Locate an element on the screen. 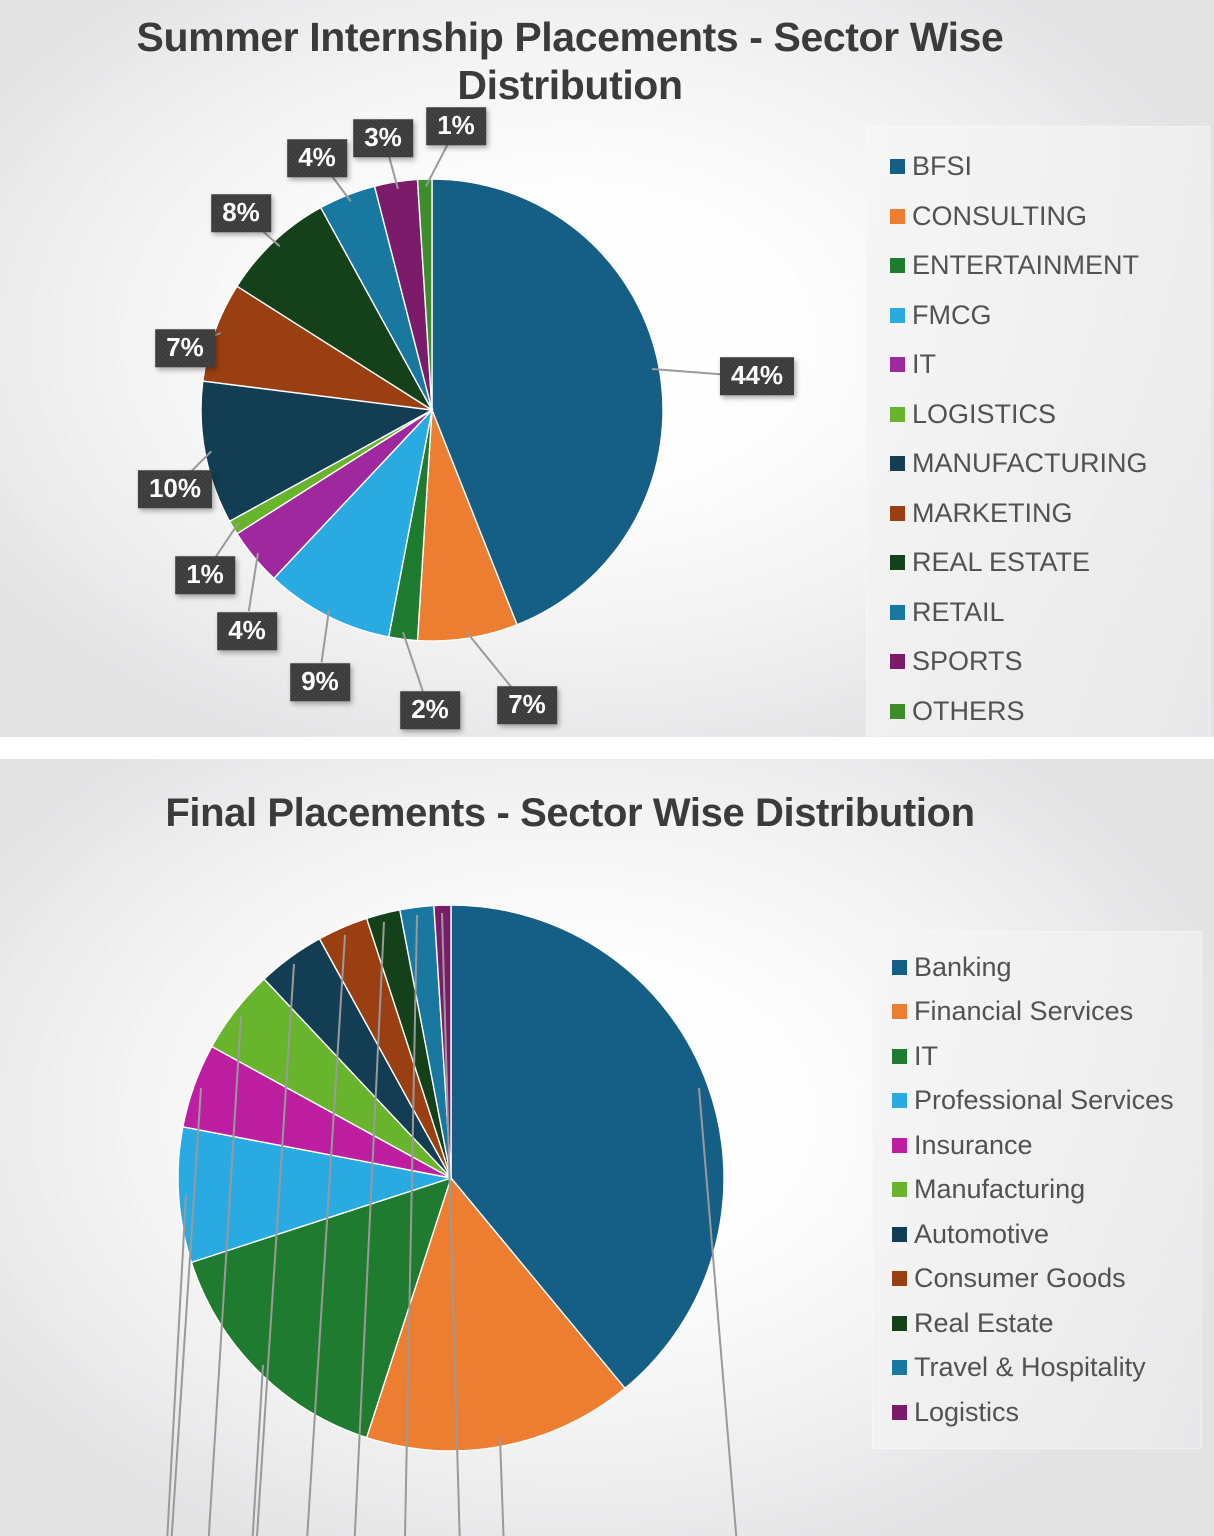 This screenshot has height=1536, width=1214. legend-item-label: Banking is located at coordinates (963, 966).